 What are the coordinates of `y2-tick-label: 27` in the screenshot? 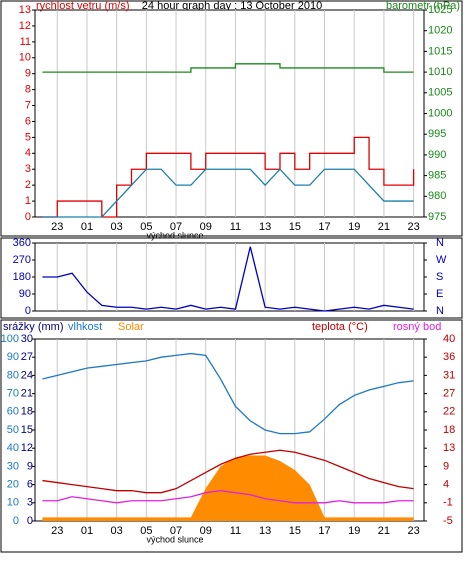 It's located at (449, 394).